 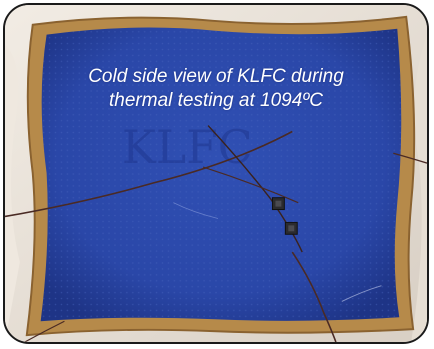 I want to click on insulation-texture, so click(x=12, y=173).